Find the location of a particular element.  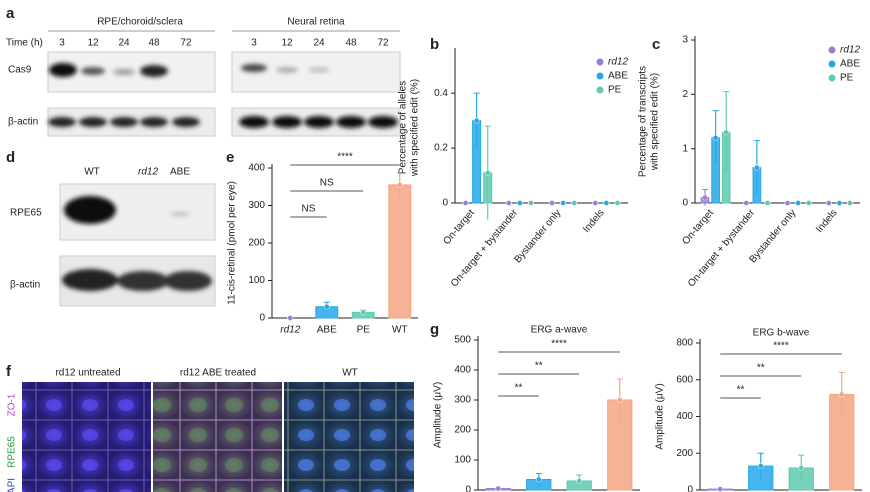

y-tick-label: 800 is located at coordinates (684, 343).